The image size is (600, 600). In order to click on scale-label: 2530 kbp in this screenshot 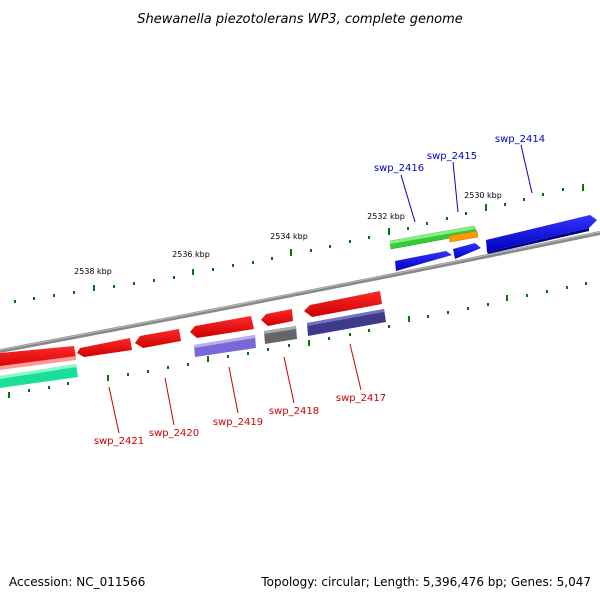, I will do `click(483, 195)`.